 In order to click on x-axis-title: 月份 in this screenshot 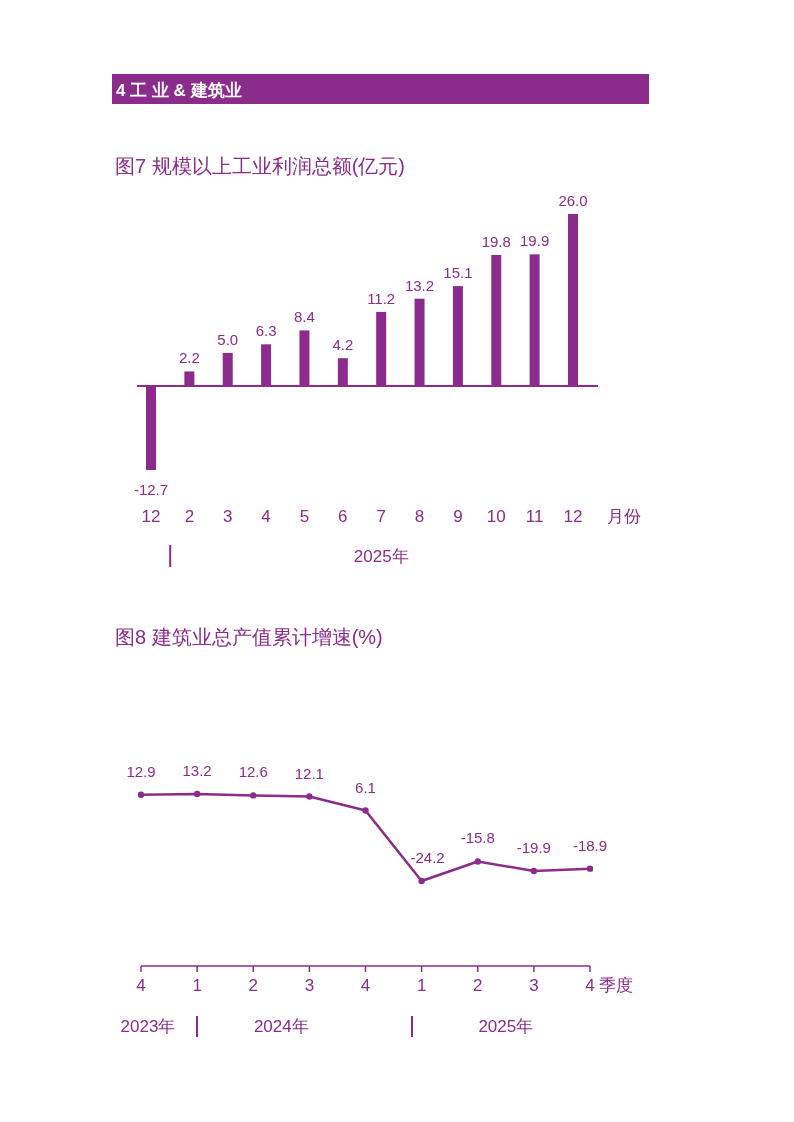, I will do `click(624, 516)`.